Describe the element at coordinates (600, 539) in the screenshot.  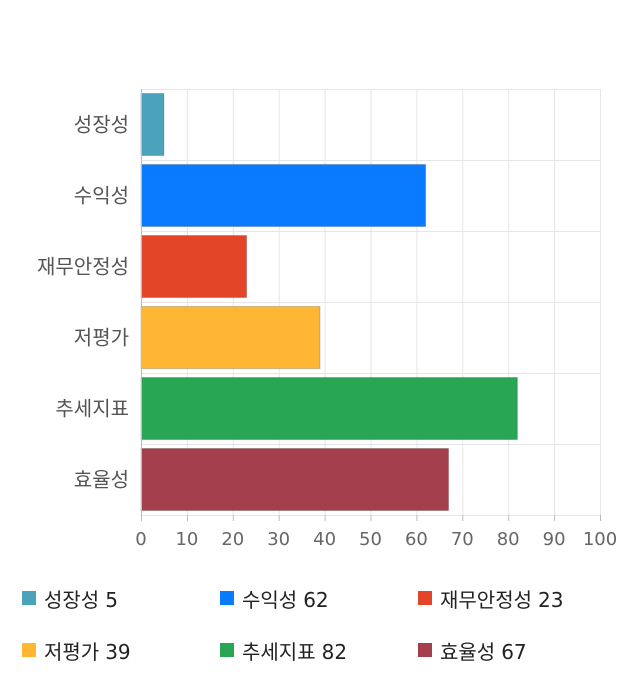
I see `x-tick-label: 100` at that location.